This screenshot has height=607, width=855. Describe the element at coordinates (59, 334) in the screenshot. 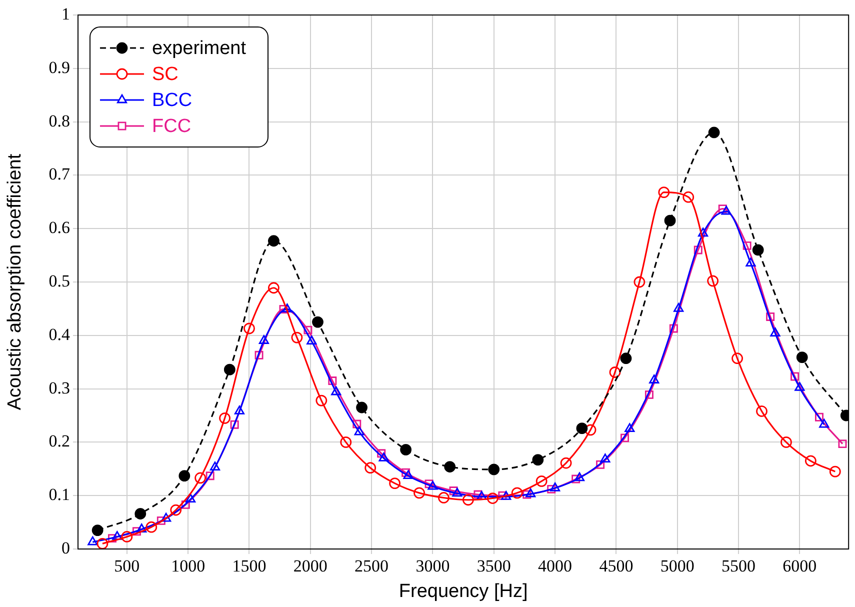

I see `y-tick-label: 0.4` at that location.